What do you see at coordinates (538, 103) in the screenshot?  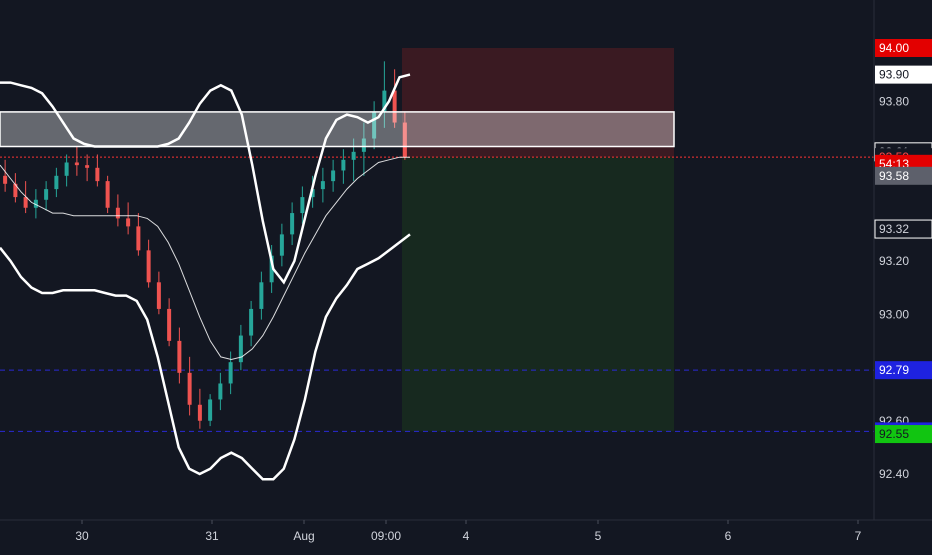 I see `stop-loss-zone` at bounding box center [538, 103].